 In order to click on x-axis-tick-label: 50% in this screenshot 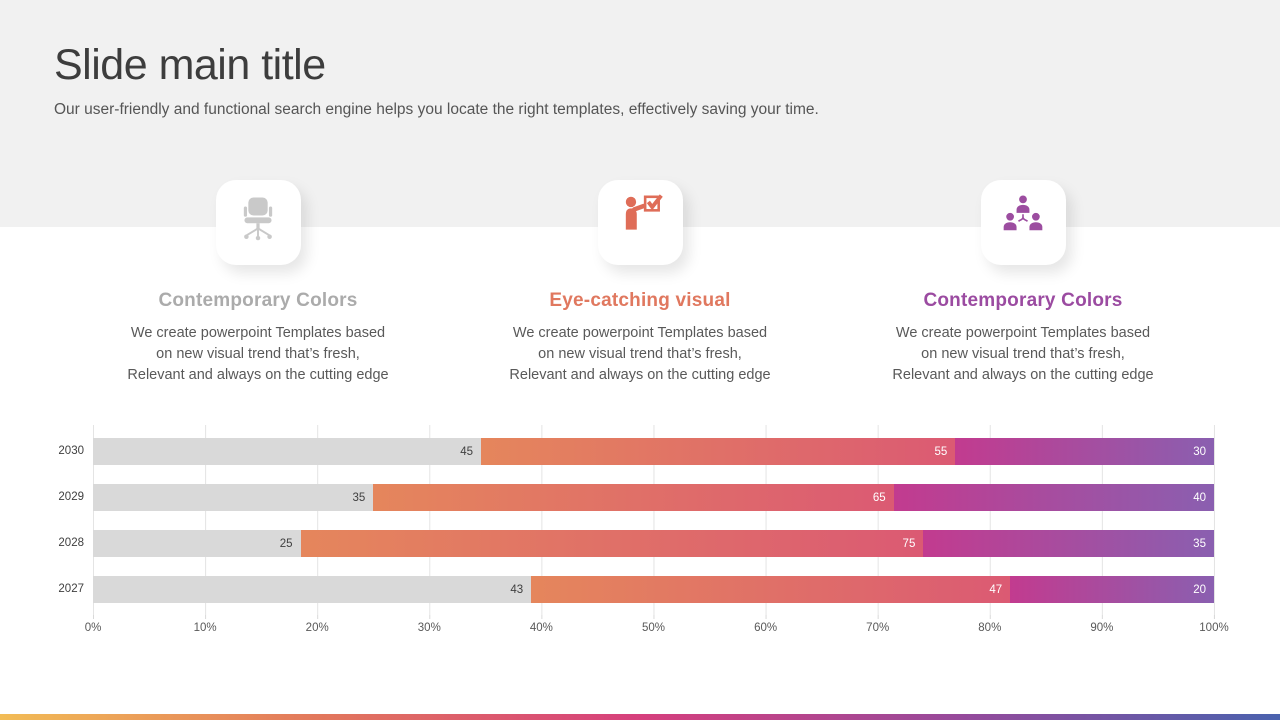, I will do `click(653, 628)`.